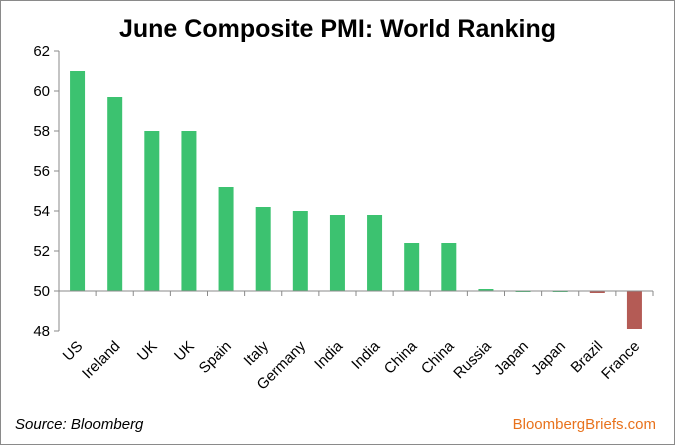 This screenshot has height=445, width=675. Describe the element at coordinates (41, 211) in the screenshot. I see `y-tick-label: 54` at that location.